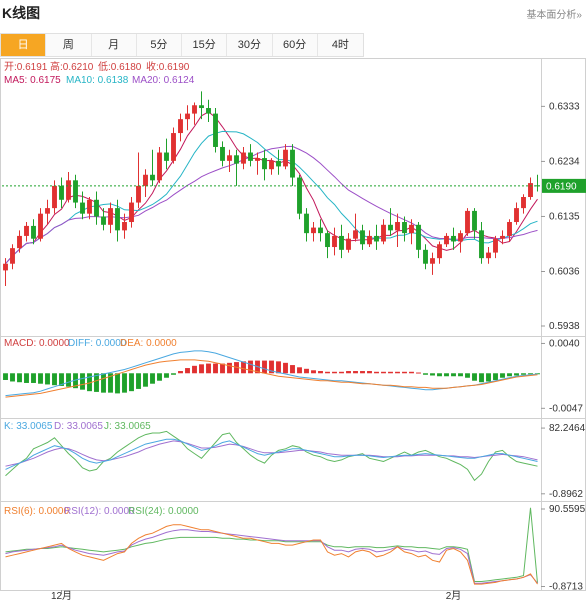 Image resolution: width=586 pixels, height=600 pixels. Describe the element at coordinates (26, 67) in the screenshot. I see `ohlc-open: 开:0.6191` at that location.